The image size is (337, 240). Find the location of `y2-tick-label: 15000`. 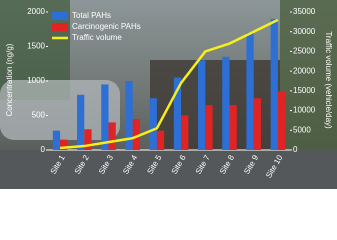

y2-tick-label: 15000 is located at coordinates (304, 90).